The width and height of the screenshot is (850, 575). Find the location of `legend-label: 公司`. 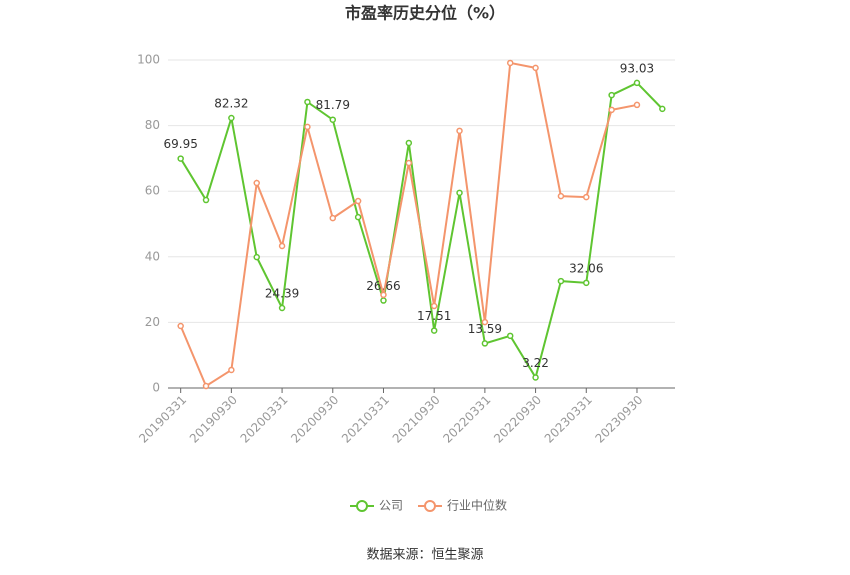

legend-label: 公司 is located at coordinates (391, 506).